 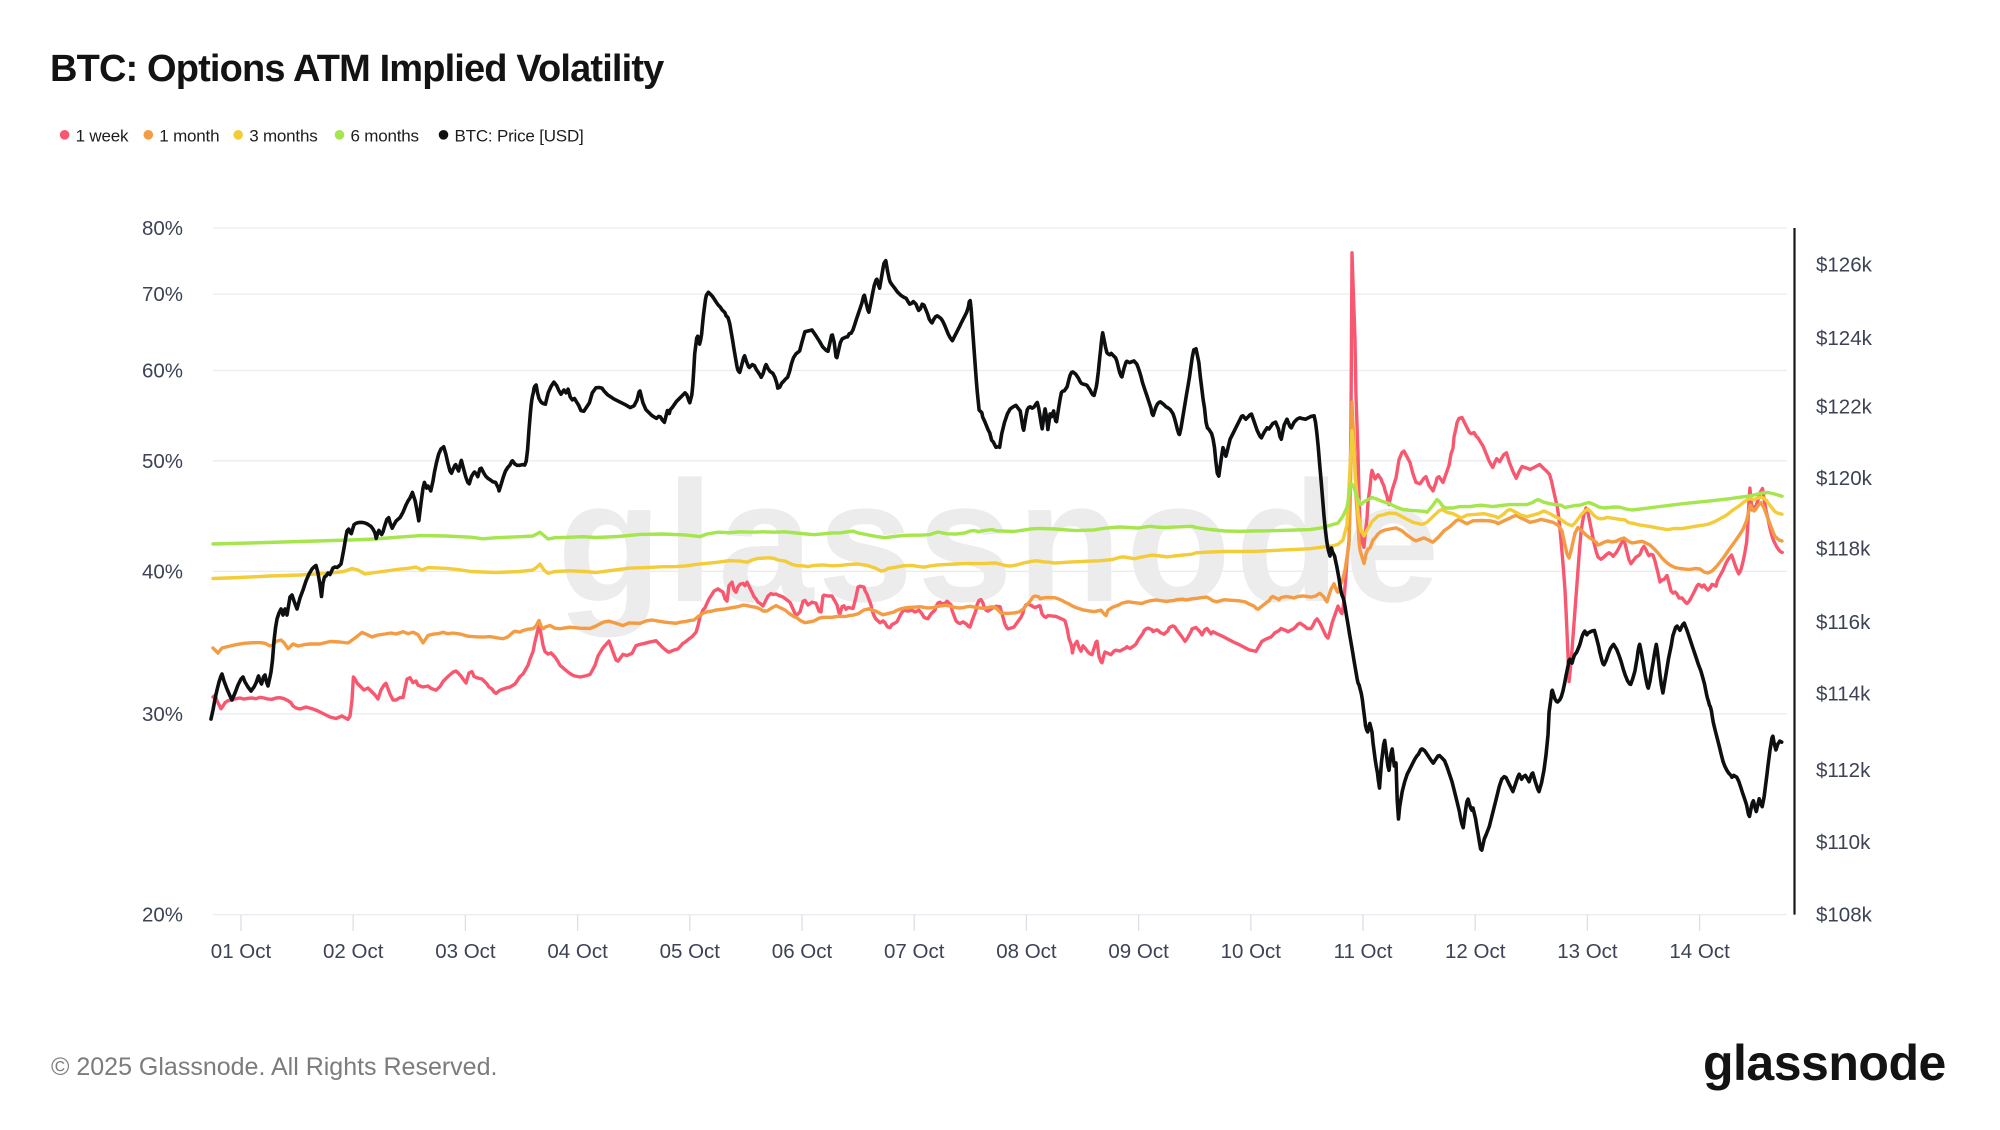 What do you see at coordinates (1824, 1063) in the screenshot?
I see `svg-text: glassnode` at bounding box center [1824, 1063].